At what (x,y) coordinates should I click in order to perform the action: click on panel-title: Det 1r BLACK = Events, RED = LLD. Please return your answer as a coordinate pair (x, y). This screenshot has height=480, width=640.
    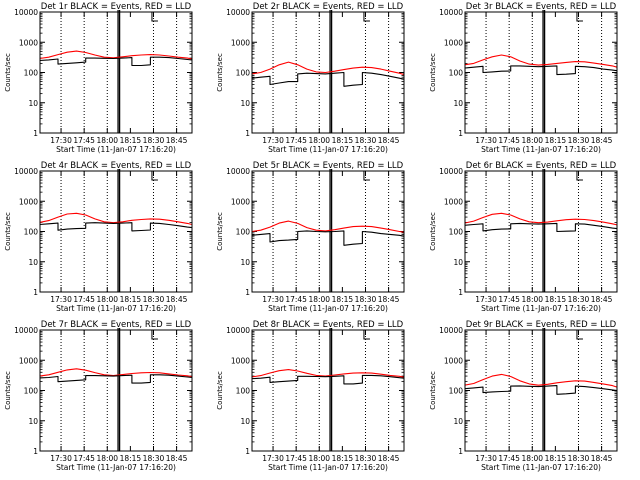
    Looking at the image, I should click on (116, 7).